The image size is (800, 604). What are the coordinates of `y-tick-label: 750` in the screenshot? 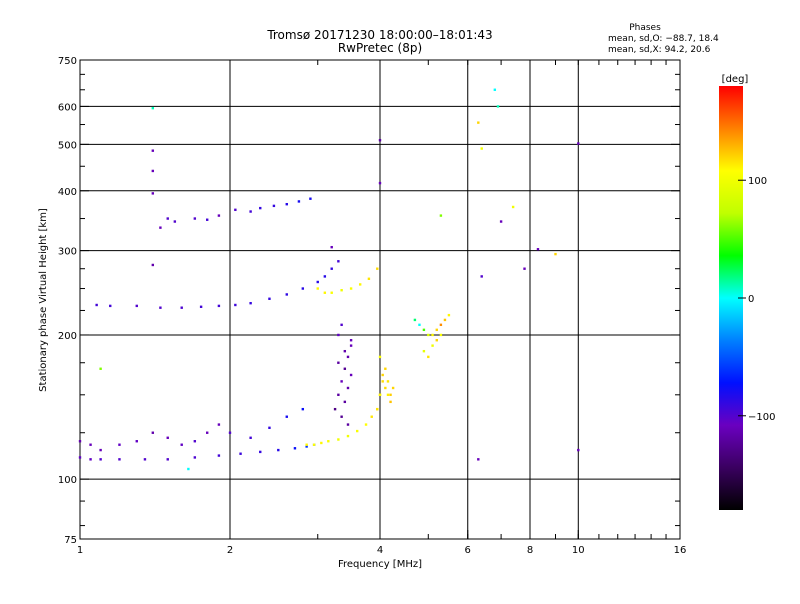 It's located at (67, 61).